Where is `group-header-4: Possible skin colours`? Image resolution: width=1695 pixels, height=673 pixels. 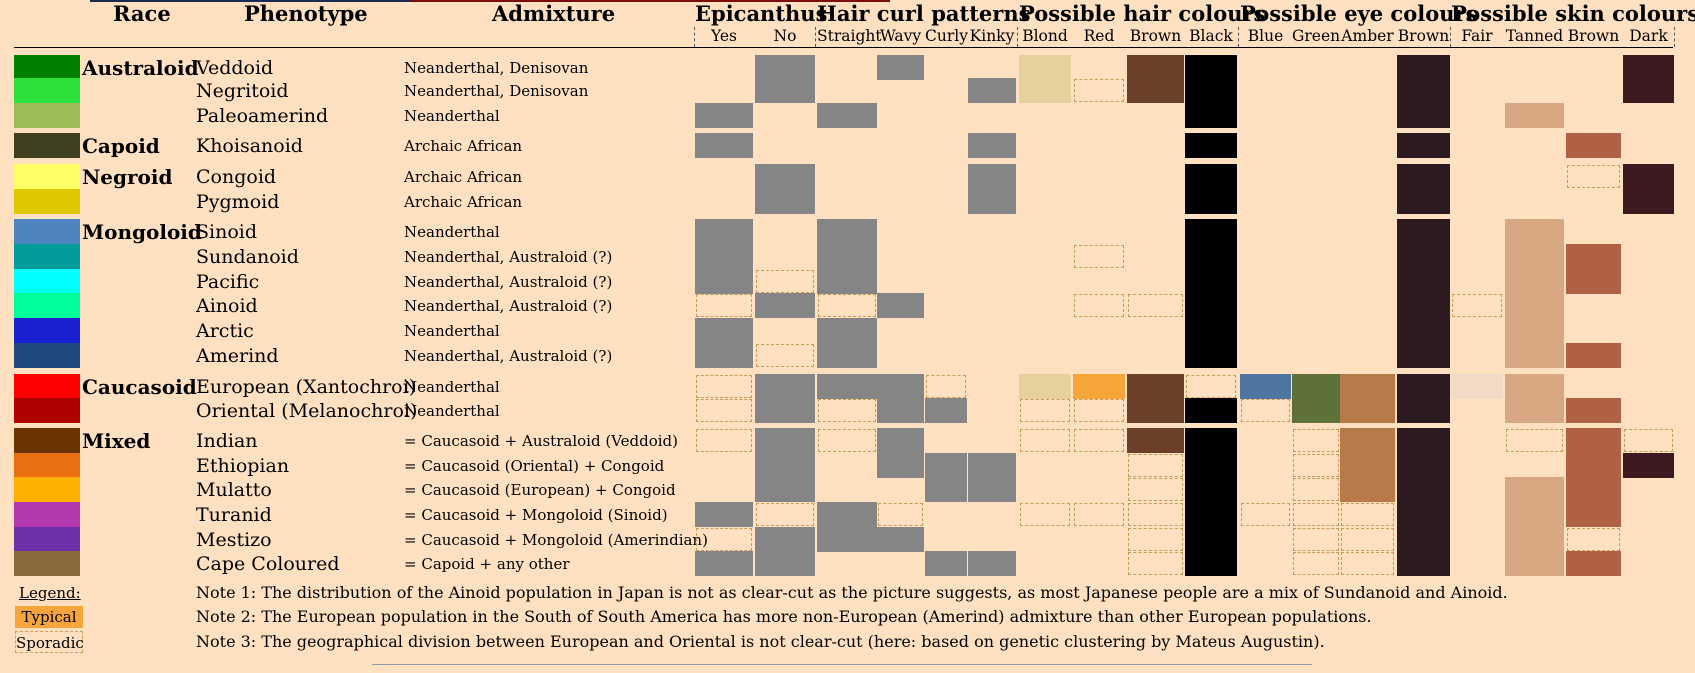
group-header-4: Possible skin colours is located at coordinates (1573, 13).